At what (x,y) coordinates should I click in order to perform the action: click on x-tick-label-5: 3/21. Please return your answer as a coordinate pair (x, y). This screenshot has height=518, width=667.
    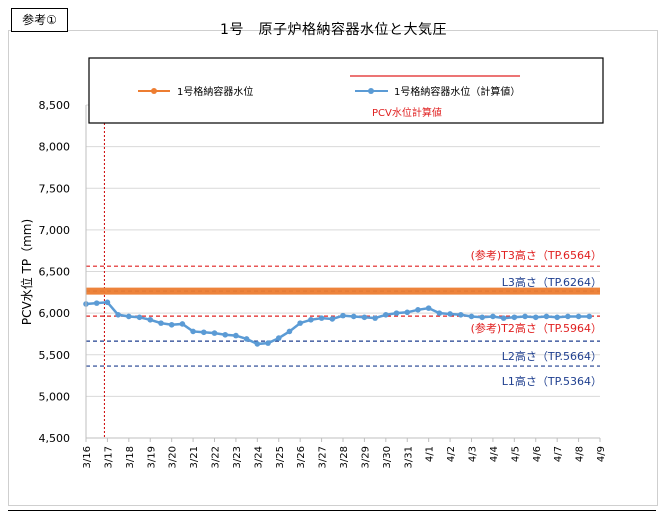
    Looking at the image, I should click on (194, 457).